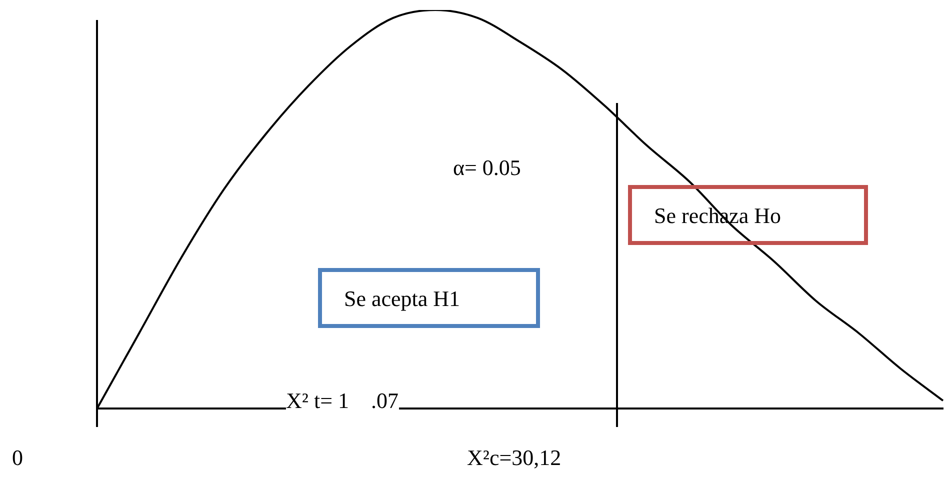 The image size is (946, 477). Describe the element at coordinates (487, 167) in the screenshot. I see `annotation: α= 0.05` at that location.